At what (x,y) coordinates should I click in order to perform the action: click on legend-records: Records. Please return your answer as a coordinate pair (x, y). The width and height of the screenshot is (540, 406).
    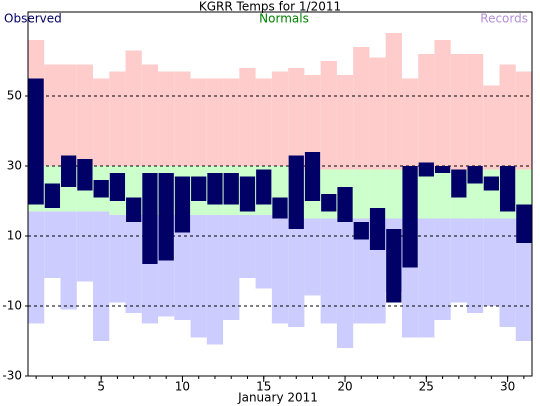
    Looking at the image, I should click on (504, 19).